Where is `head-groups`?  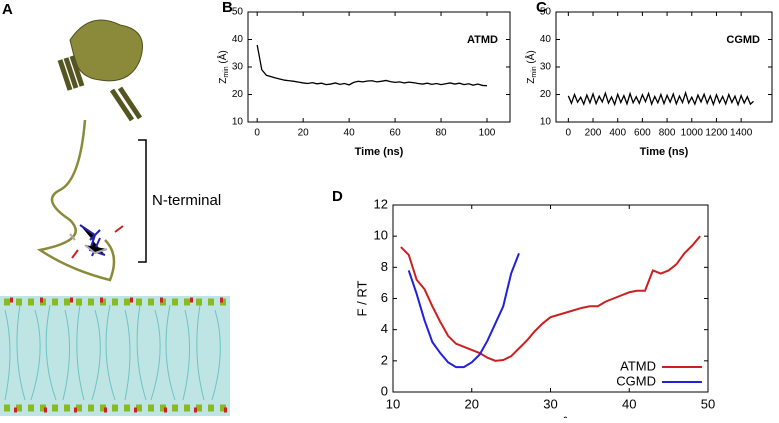 head-groups is located at coordinates (119, 355).